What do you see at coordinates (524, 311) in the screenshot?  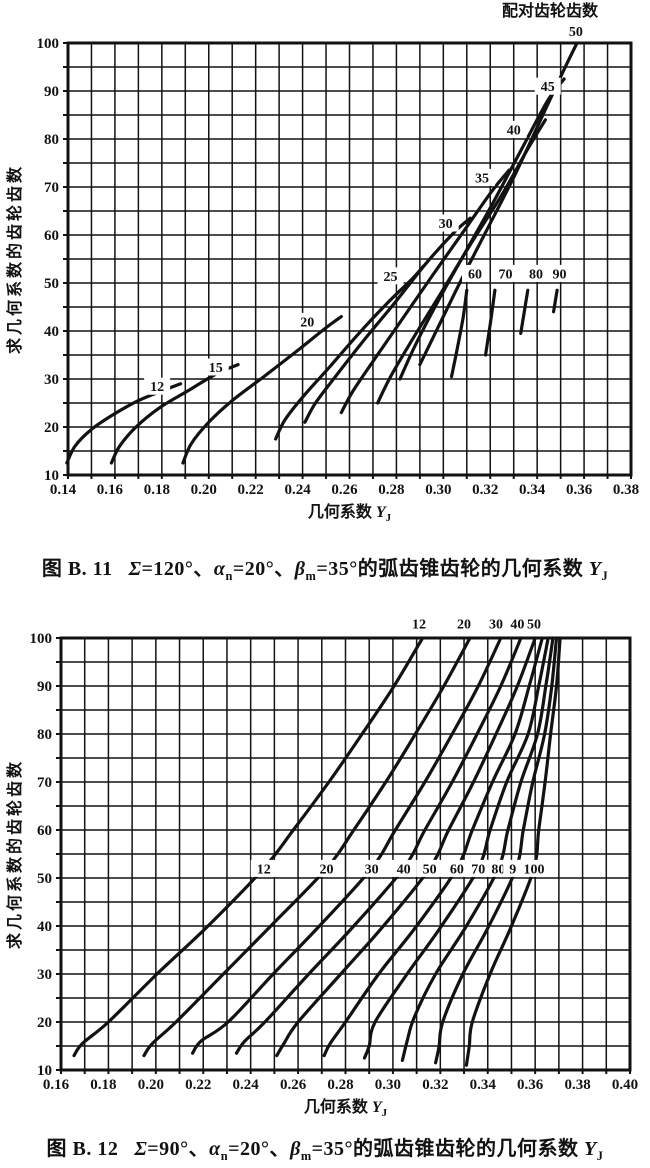 I see `curve-z80` at bounding box center [524, 311].